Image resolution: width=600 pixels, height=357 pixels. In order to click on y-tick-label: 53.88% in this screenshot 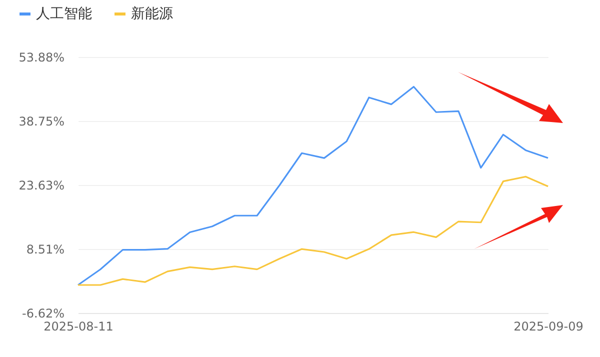, I will do `click(41, 57)`.